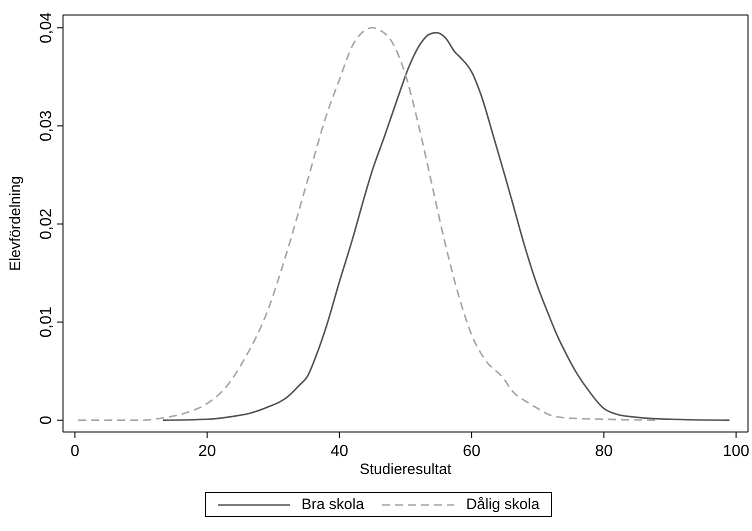 The image size is (752, 531). I want to click on y-axis-title: Elevfördelning, so click(15, 224).